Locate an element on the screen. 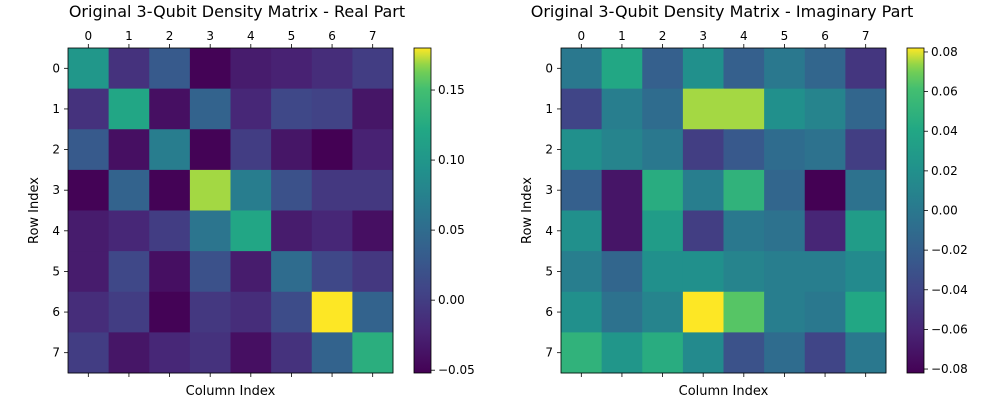 The image size is (1000, 400). heatmap-cell-r5-c3 is located at coordinates (210, 272).